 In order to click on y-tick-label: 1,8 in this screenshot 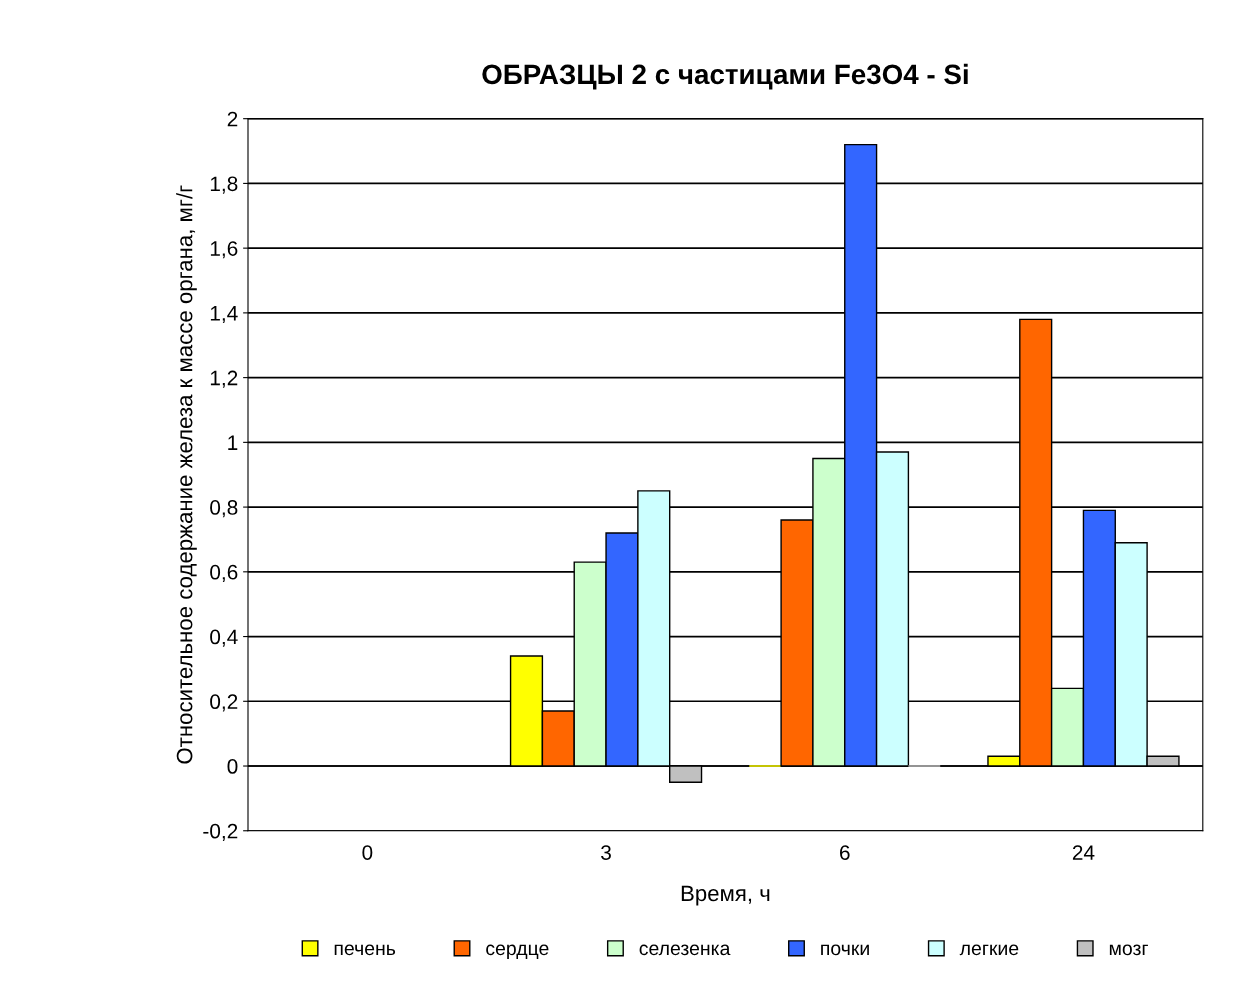, I will do `click(224, 185)`.